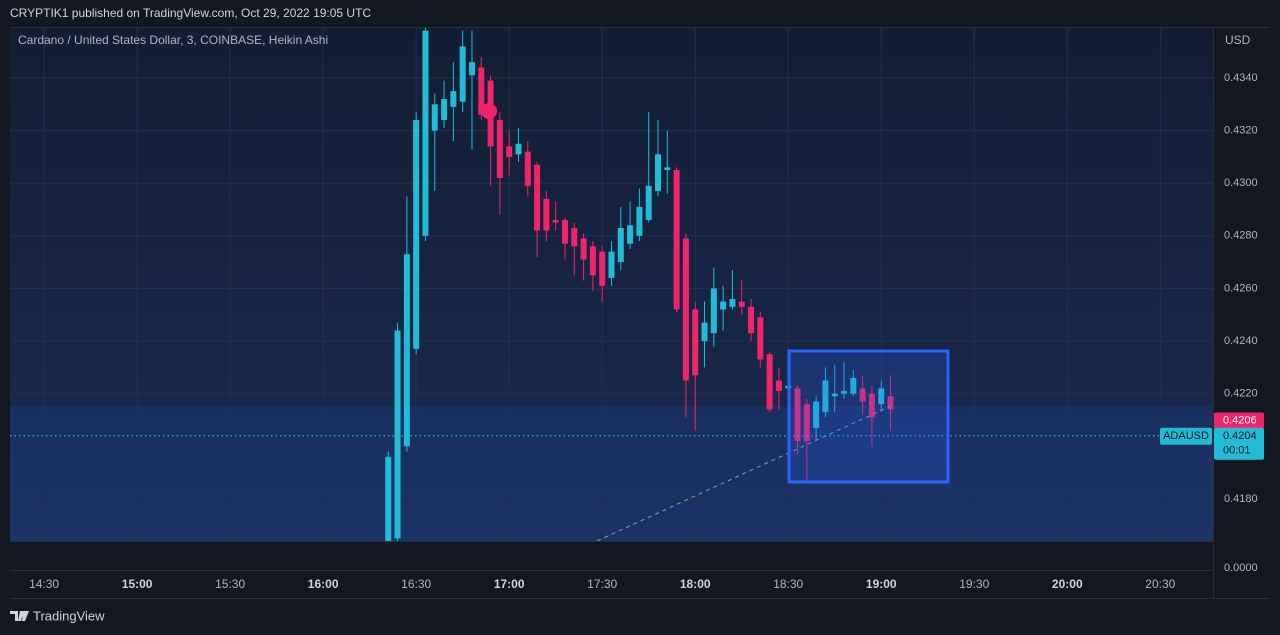 The width and height of the screenshot is (1280, 635). What do you see at coordinates (509, 584) in the screenshot?
I see `x-tick-label: 17:00` at bounding box center [509, 584].